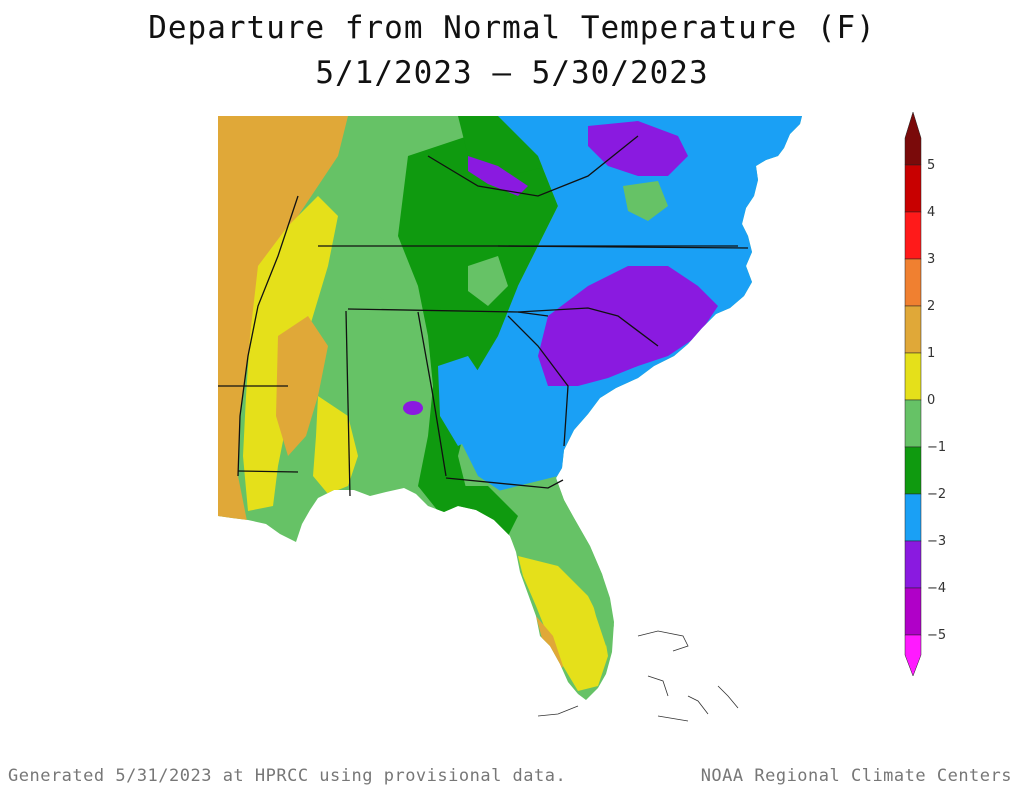 This screenshot has width=1024, height=791. I want to click on bahamas-outlines, so click(638, 676).